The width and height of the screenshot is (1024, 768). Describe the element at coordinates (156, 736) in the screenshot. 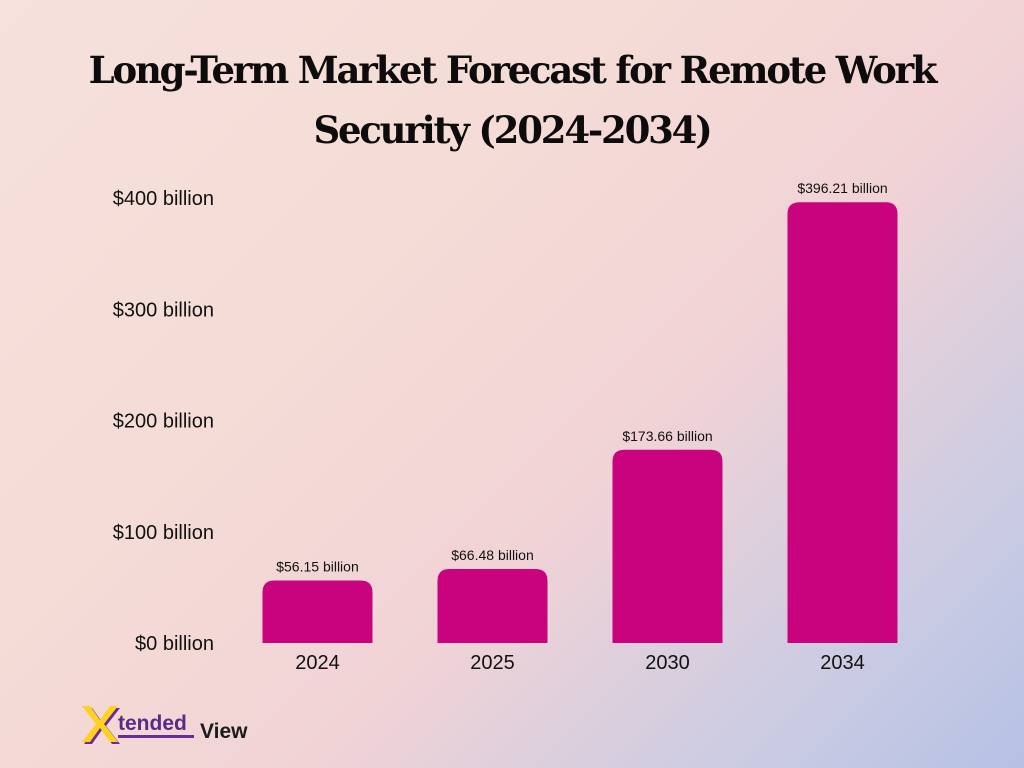

I see `logo-underline` at that location.